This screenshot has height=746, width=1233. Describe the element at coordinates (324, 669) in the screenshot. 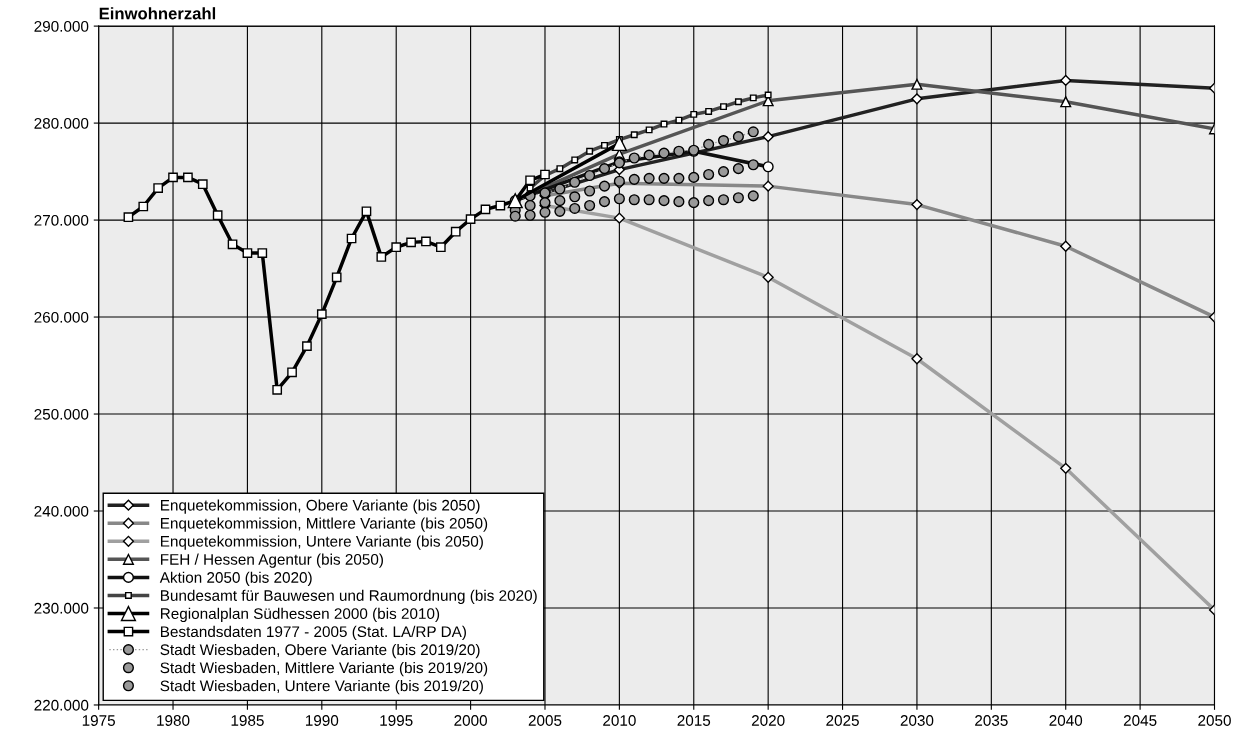

I see `legend-label: Stadt Wiesbaden, Mittlere Variante (bis 2019/20)` at that location.